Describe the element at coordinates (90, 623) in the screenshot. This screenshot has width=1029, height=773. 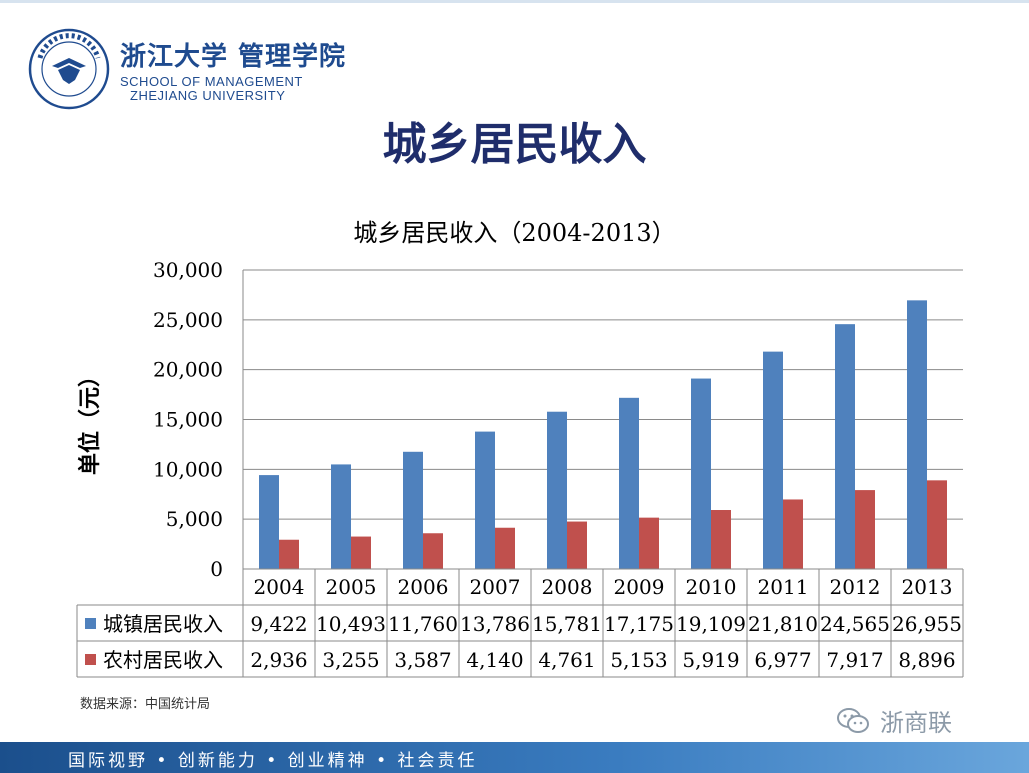
I see `legend-swatch-urban` at that location.